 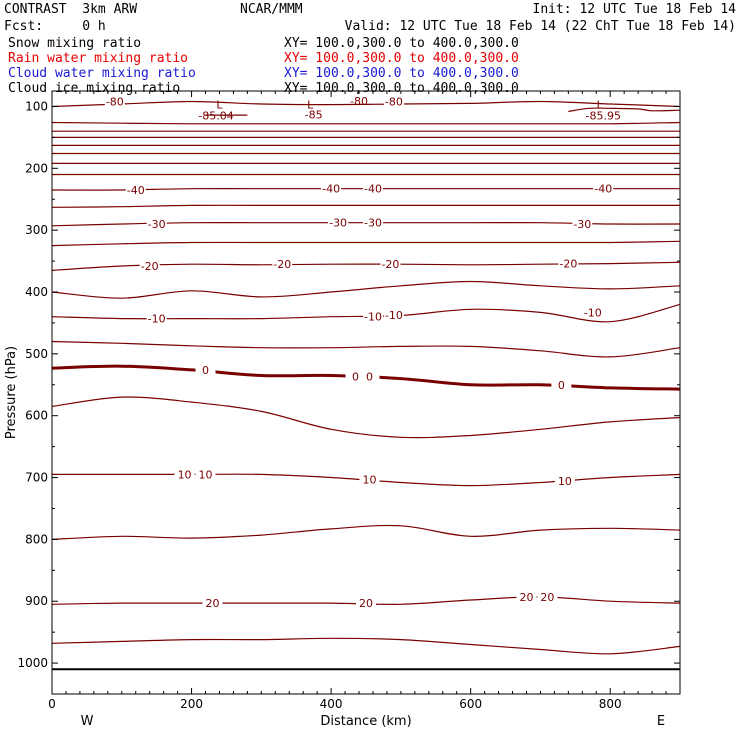 I want to click on x-axis-title: Distance (km), so click(x=365, y=721).